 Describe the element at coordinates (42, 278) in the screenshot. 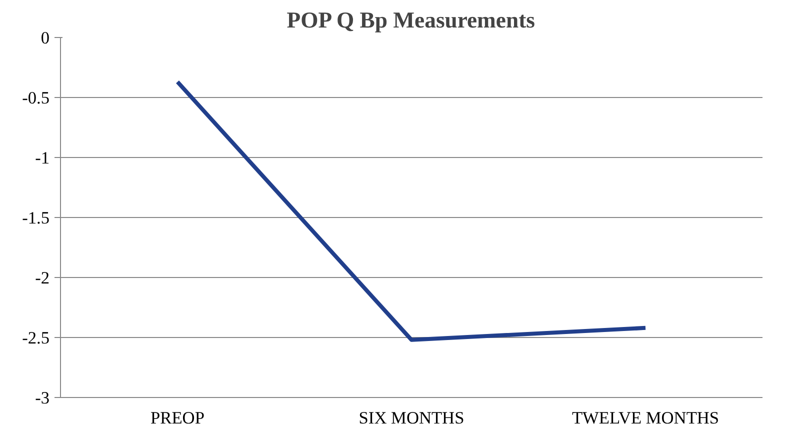

I see `y-tick-label: -2` at that location.